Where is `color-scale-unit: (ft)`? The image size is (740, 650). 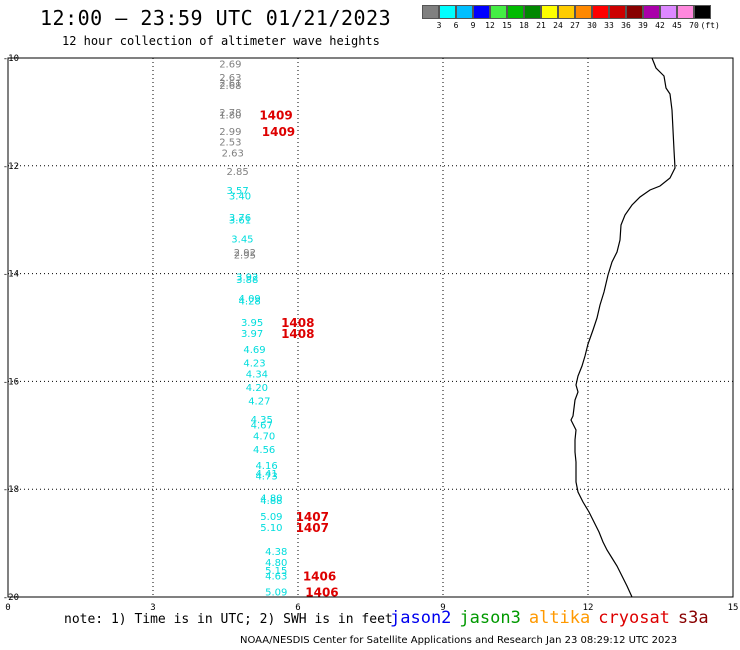
color-scale-unit: (ft) is located at coordinates (710, 25).